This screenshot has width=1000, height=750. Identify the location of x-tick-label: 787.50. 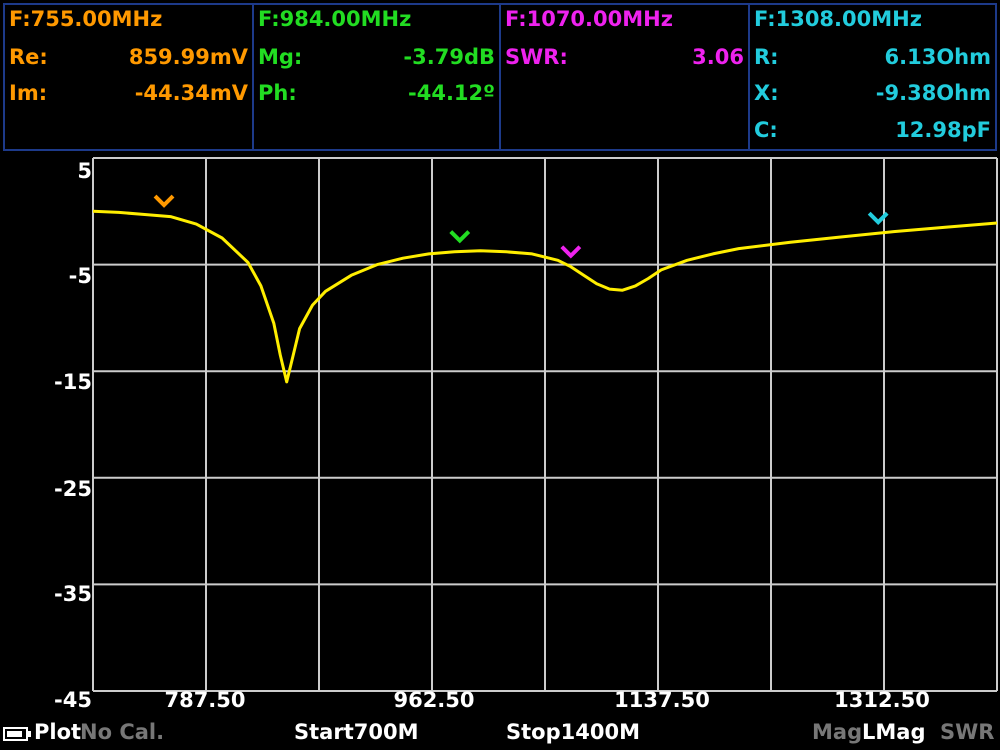
(205, 700).